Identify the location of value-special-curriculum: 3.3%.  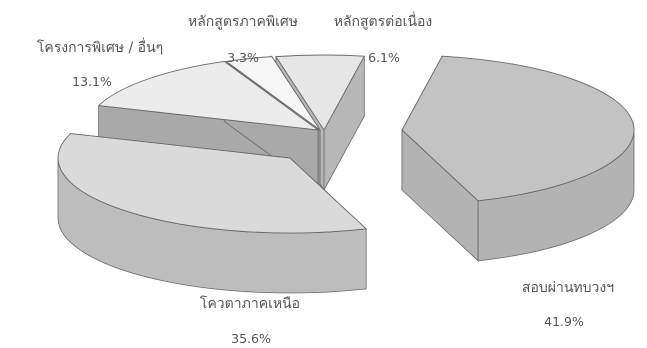
(243, 57).